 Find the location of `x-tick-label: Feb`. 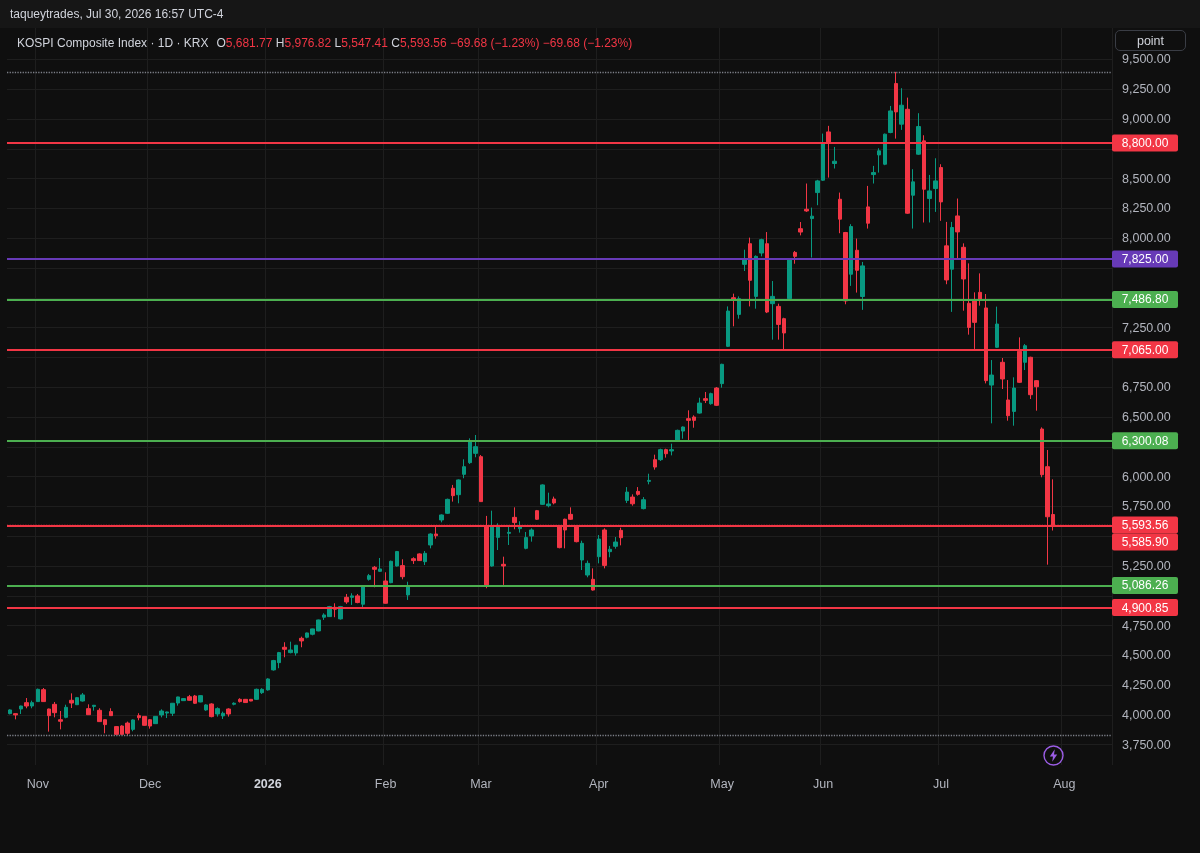

x-tick-label: Feb is located at coordinates (385, 783).